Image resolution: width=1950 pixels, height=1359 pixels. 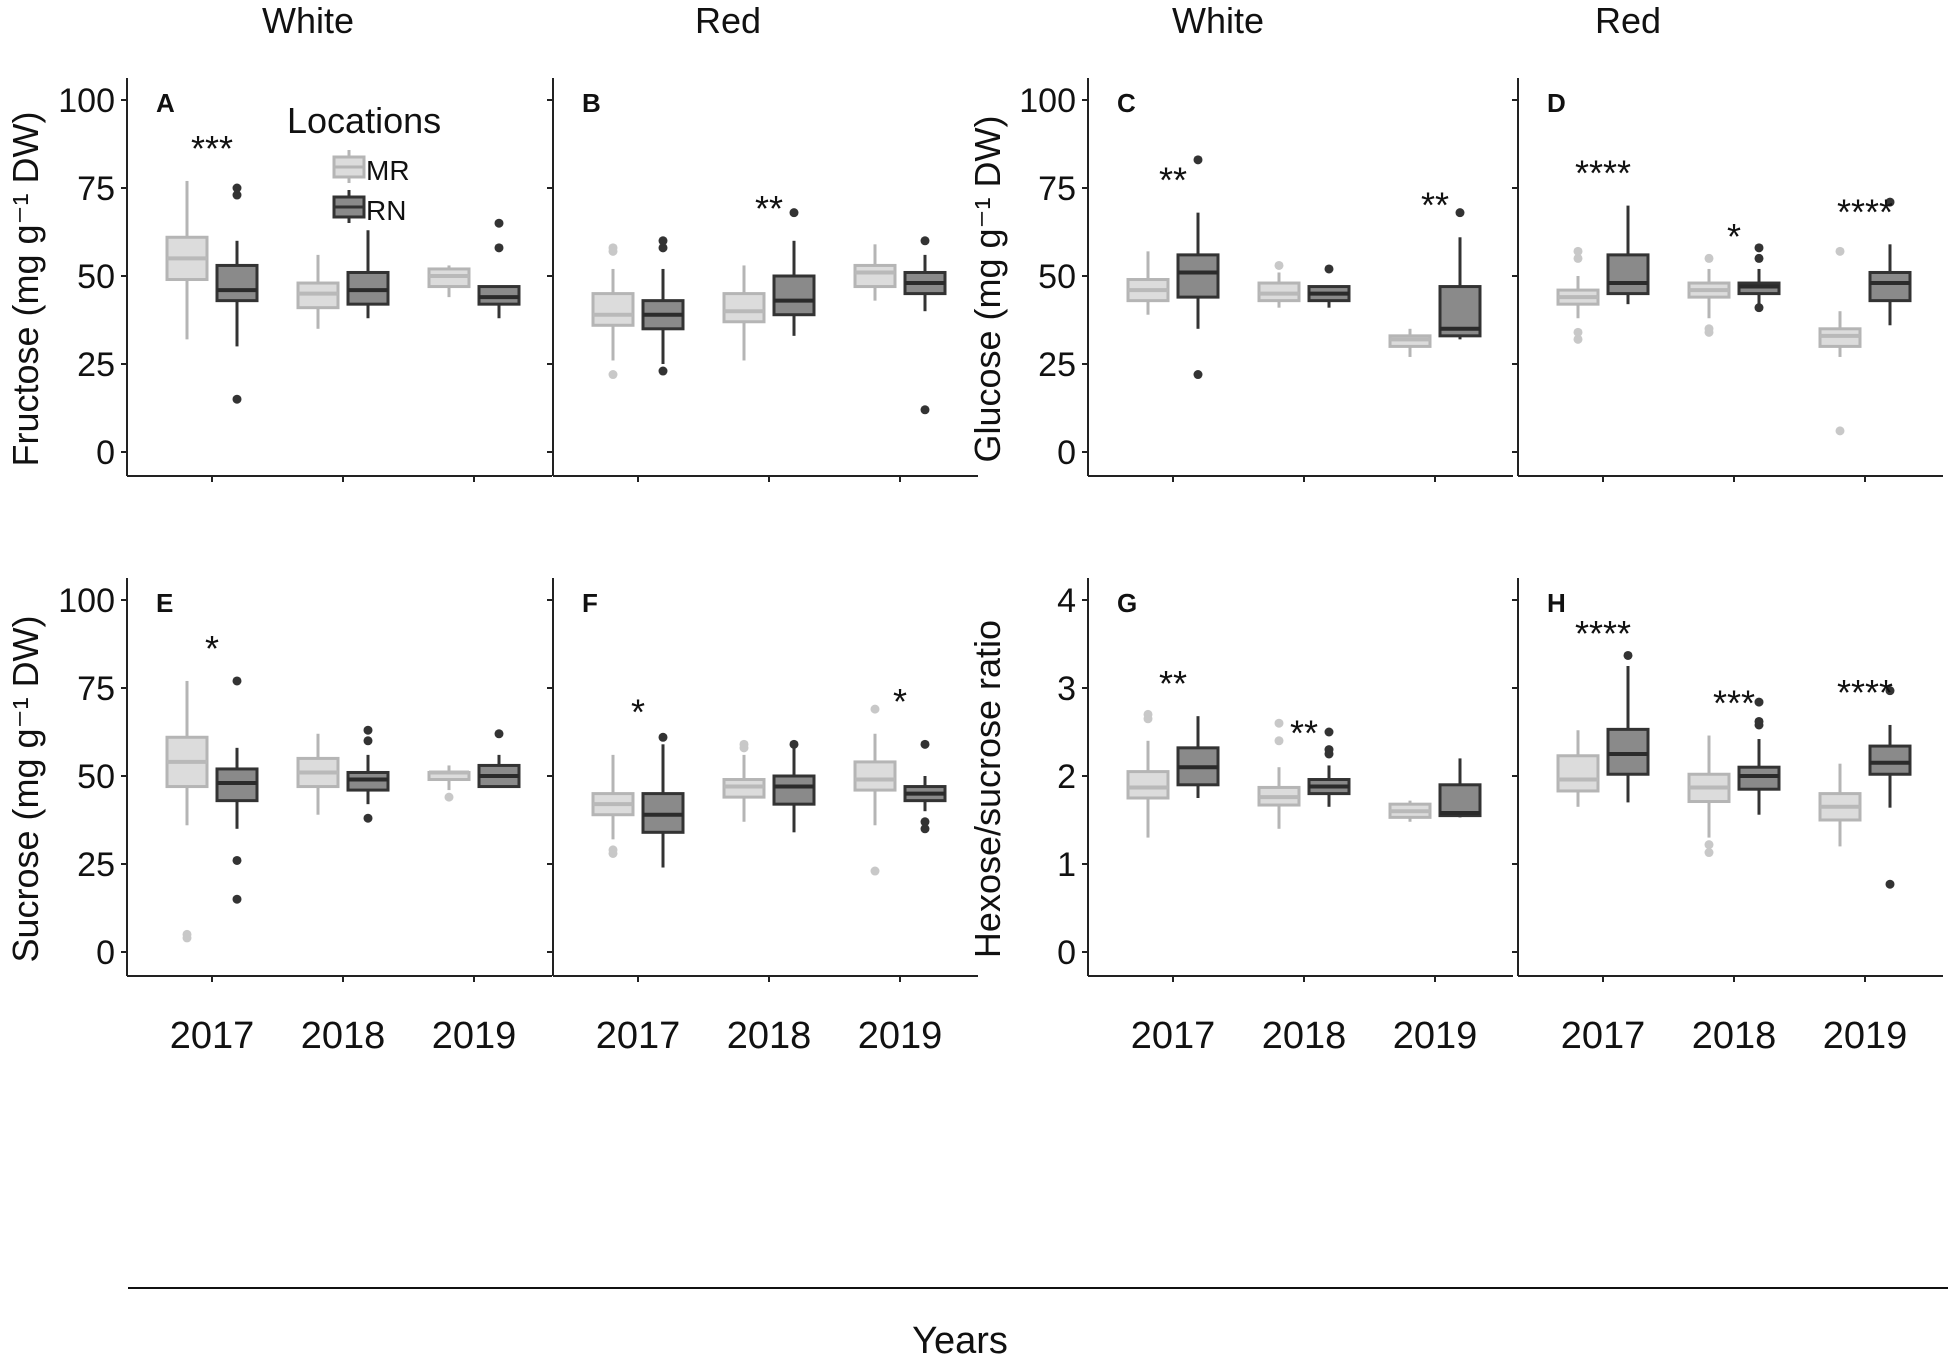 What do you see at coordinates (165, 103) in the screenshot?
I see `panel-letter: A` at bounding box center [165, 103].